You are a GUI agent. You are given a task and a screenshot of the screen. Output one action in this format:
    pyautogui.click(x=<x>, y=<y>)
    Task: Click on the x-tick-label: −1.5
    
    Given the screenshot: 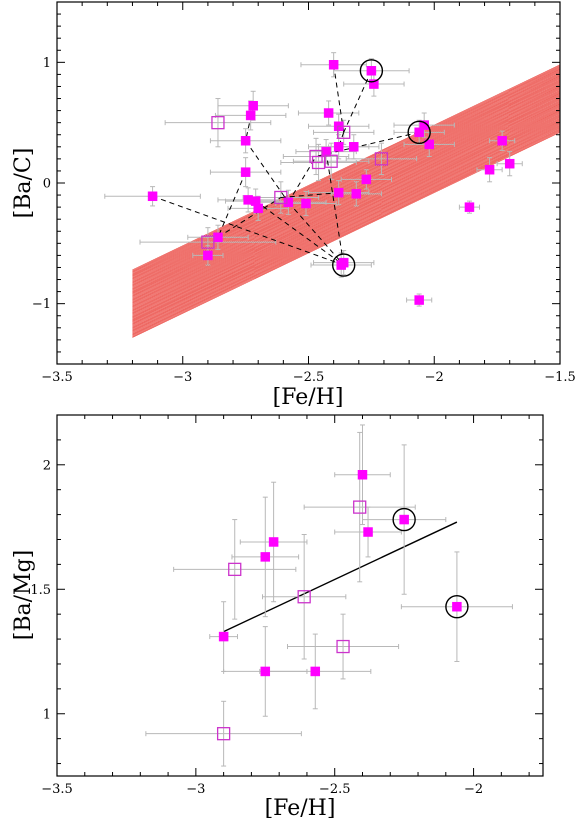 What is the action you would take?
    pyautogui.click(x=560, y=377)
    